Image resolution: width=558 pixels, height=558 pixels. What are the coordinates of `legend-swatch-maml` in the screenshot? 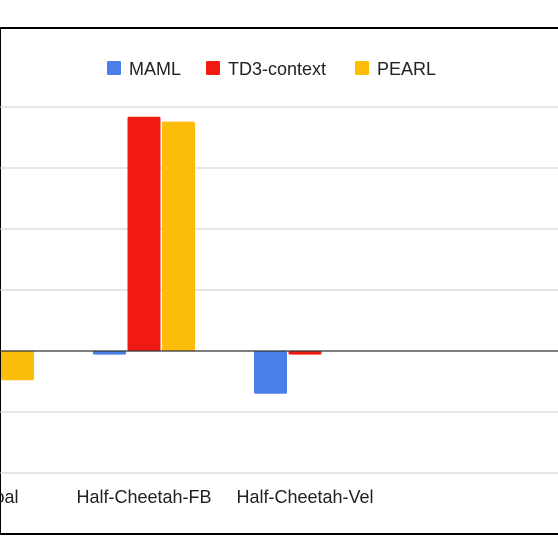 It's located at (114, 68).